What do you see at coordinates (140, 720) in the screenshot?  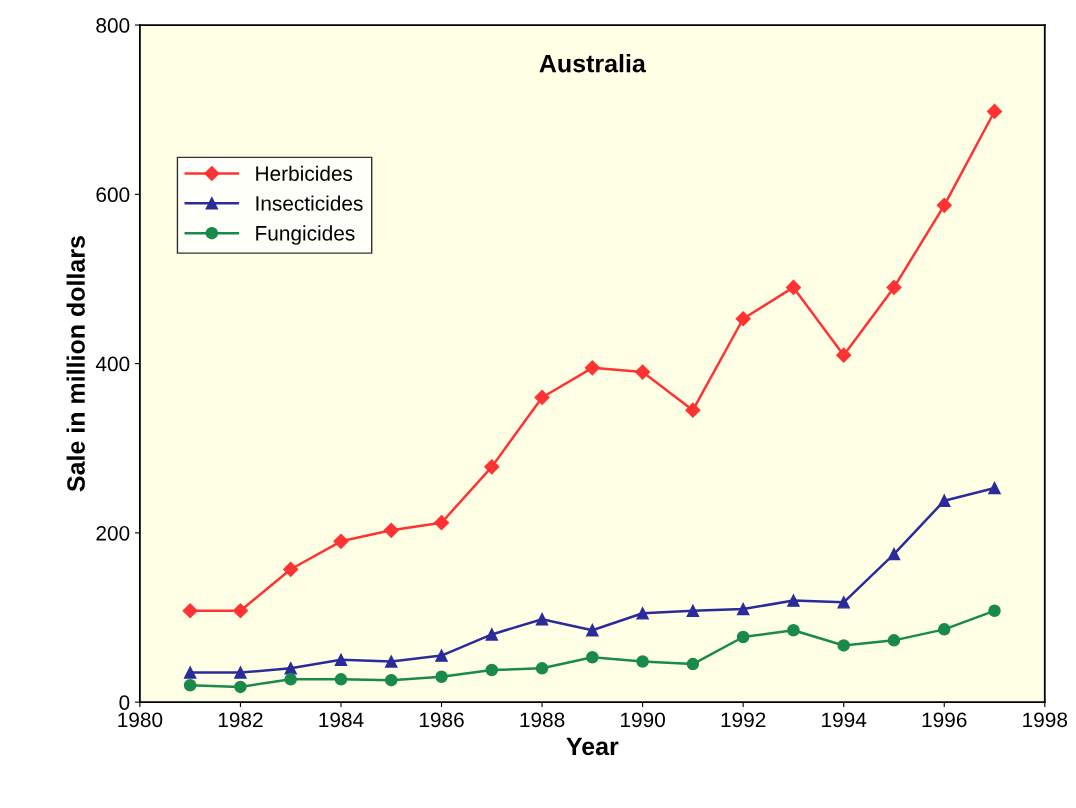 I see `x-tick-label: 1980` at bounding box center [140, 720].